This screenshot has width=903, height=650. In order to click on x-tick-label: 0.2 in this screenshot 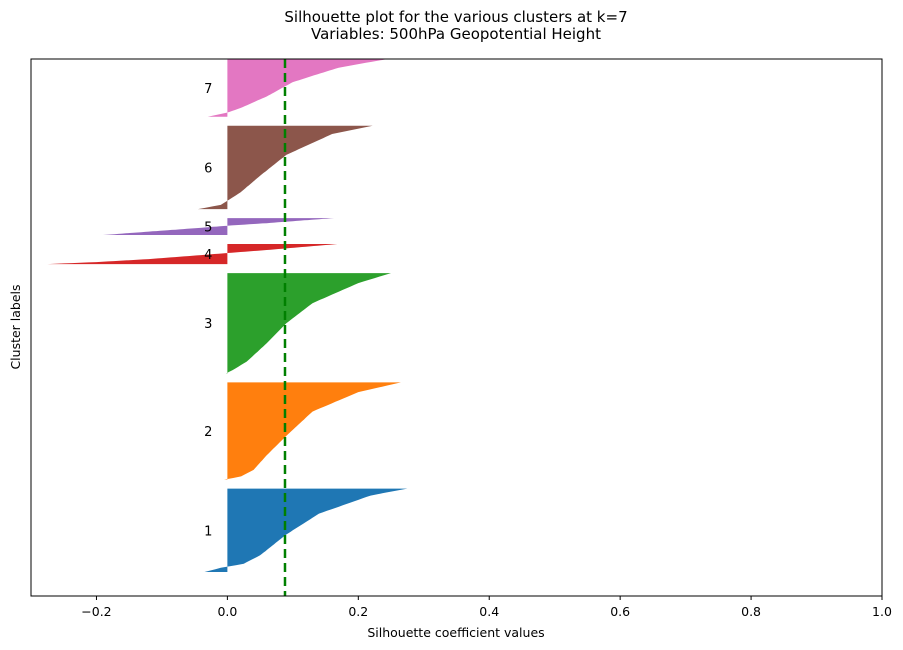, I will do `click(358, 611)`.